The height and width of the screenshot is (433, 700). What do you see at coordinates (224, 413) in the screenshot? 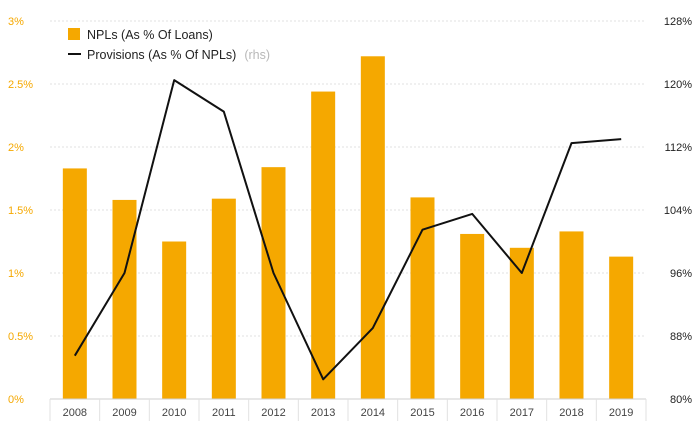
I see `x-tick-label: 2011` at bounding box center [224, 413].